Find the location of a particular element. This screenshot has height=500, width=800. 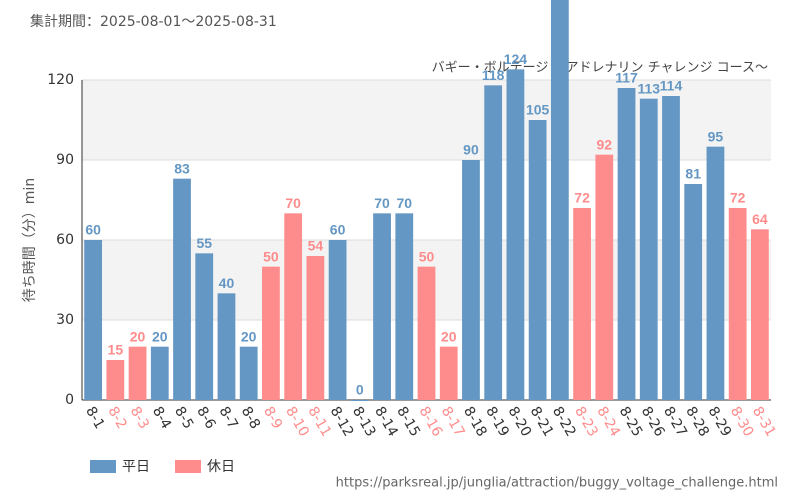

x-tick-label: 8-9 is located at coordinates (272, 418).